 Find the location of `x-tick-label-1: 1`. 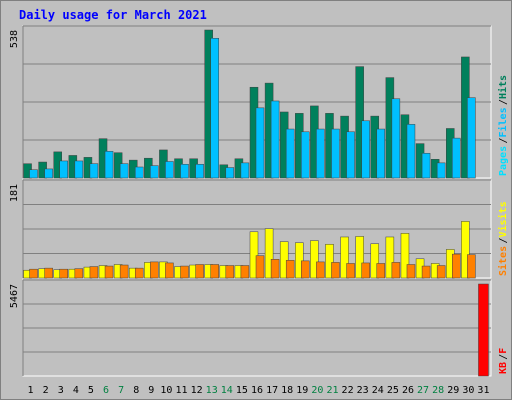

x-tick-label-1: 1 is located at coordinates (31, 390).